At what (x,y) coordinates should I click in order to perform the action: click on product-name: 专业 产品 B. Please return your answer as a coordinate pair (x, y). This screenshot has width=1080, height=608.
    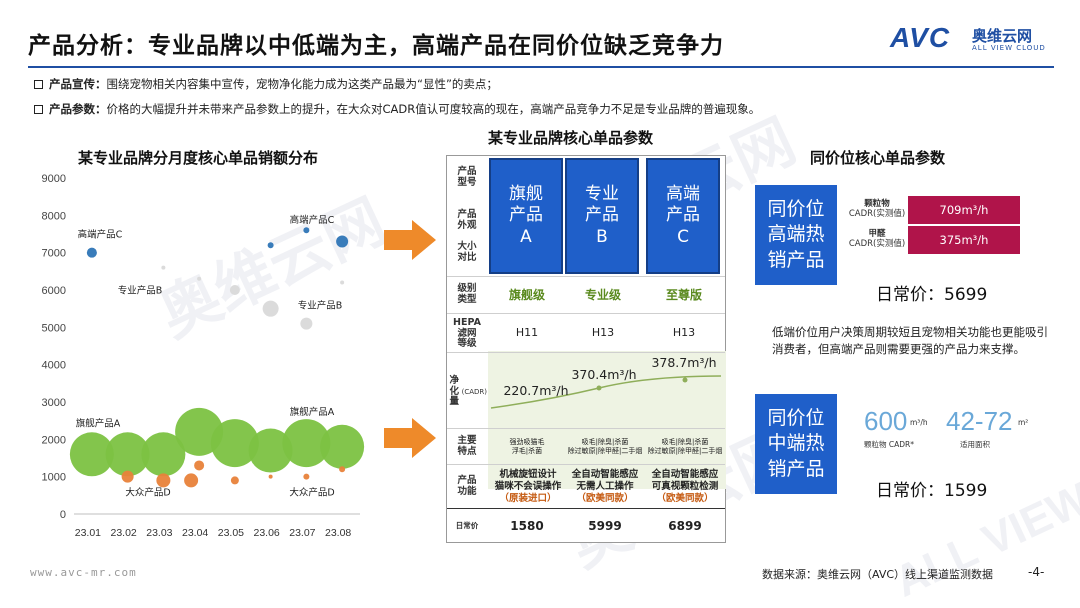
    Looking at the image, I should click on (602, 215).